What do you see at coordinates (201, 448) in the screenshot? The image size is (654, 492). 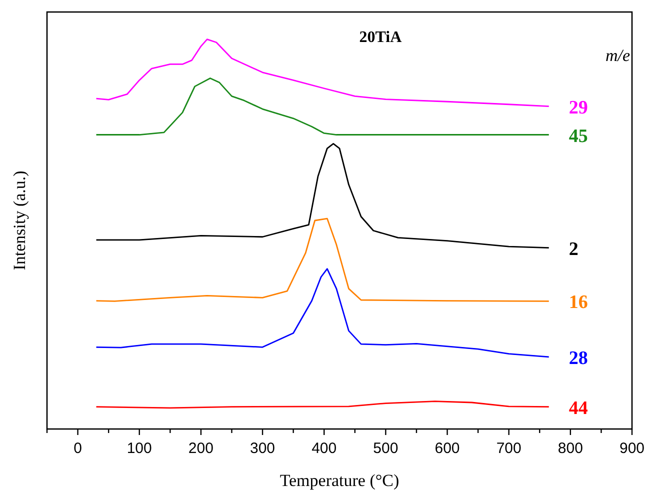 I see `x-tick-label: 200` at bounding box center [201, 448].